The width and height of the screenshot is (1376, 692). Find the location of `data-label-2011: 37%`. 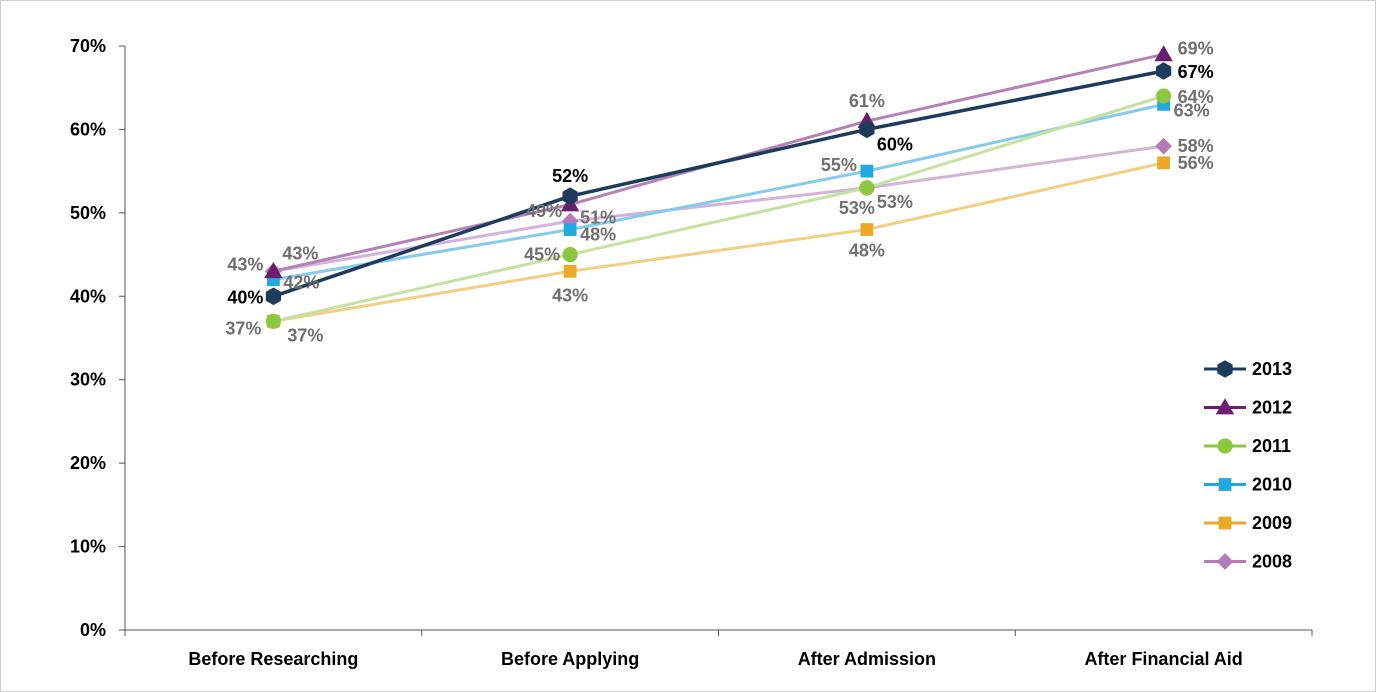

data-label-2011: 37% is located at coordinates (305, 335).